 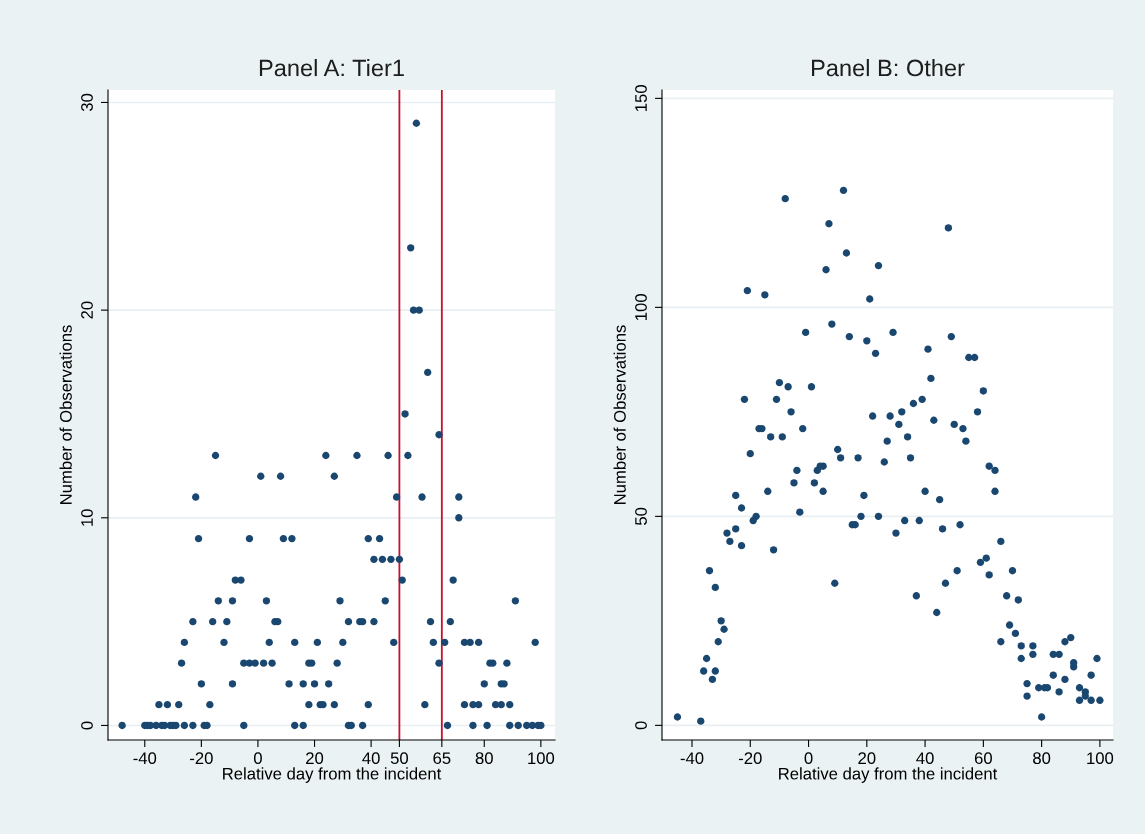 I want to click on x-tick-label: 60, so click(x=983, y=758).